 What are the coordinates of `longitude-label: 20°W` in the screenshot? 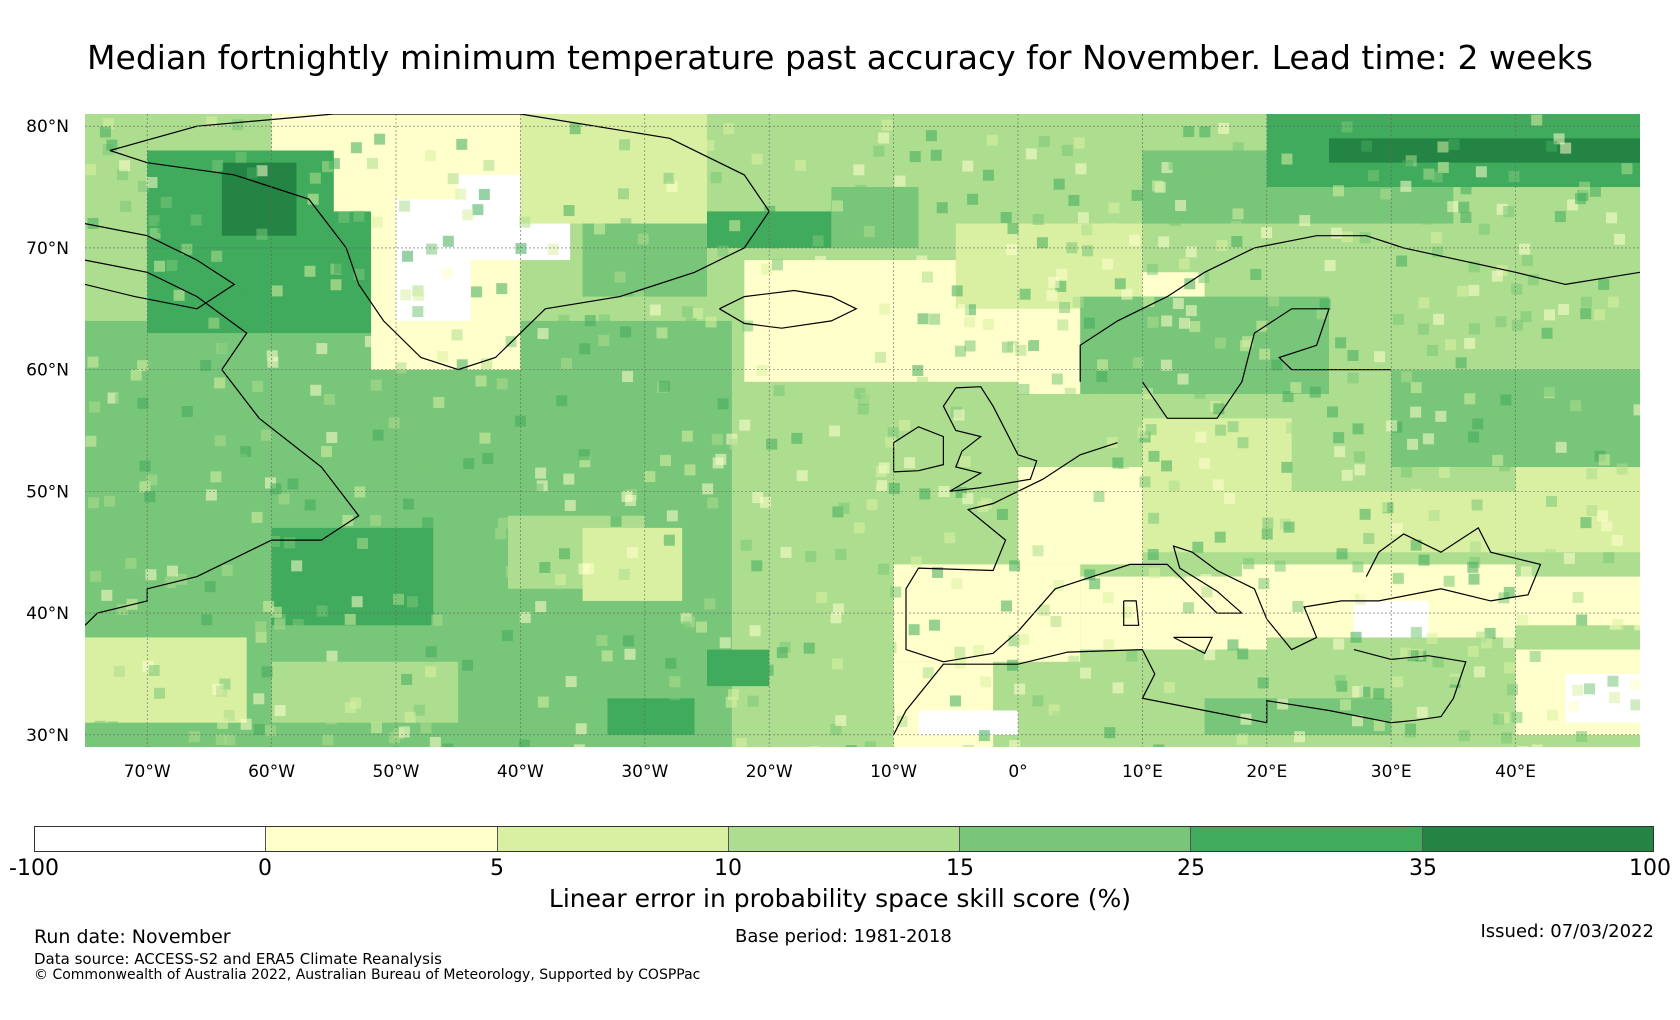 It's located at (769, 772).